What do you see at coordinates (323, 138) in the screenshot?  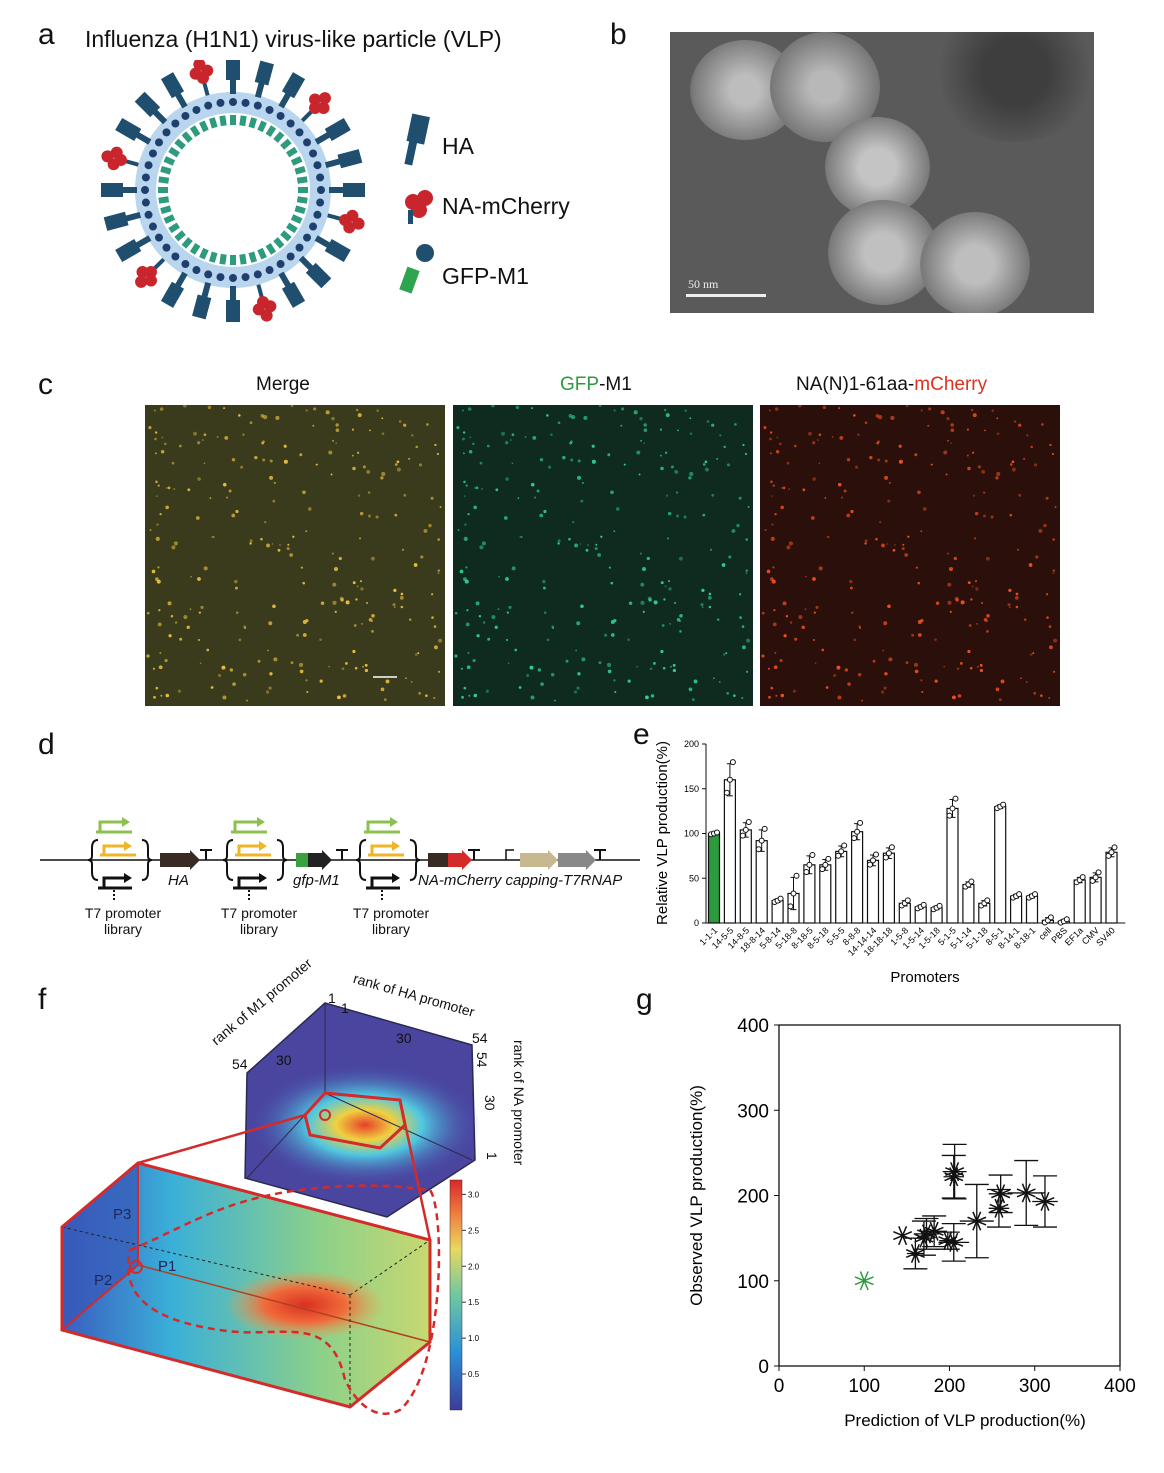 I see `ha-stalk` at bounding box center [323, 138].